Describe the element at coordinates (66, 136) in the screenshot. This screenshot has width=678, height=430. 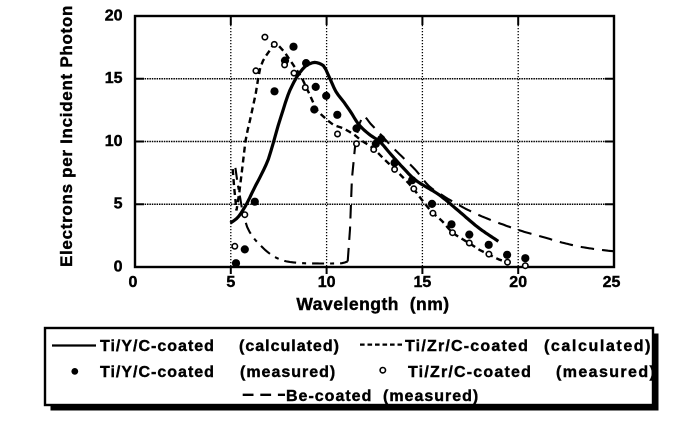
I see `svg-text: Electrons per Incident Photon` at that location.